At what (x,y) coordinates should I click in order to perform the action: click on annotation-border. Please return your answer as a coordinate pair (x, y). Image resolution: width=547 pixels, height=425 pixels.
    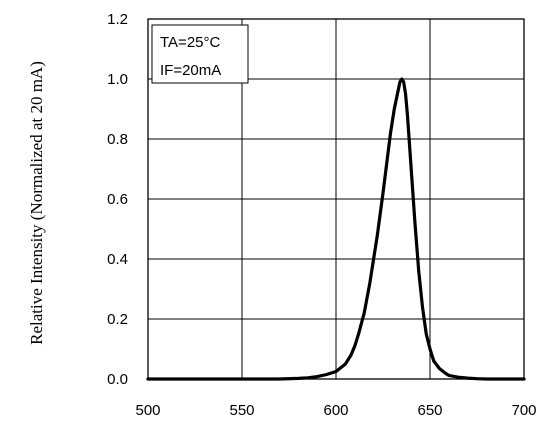
    Looking at the image, I should click on (200, 54).